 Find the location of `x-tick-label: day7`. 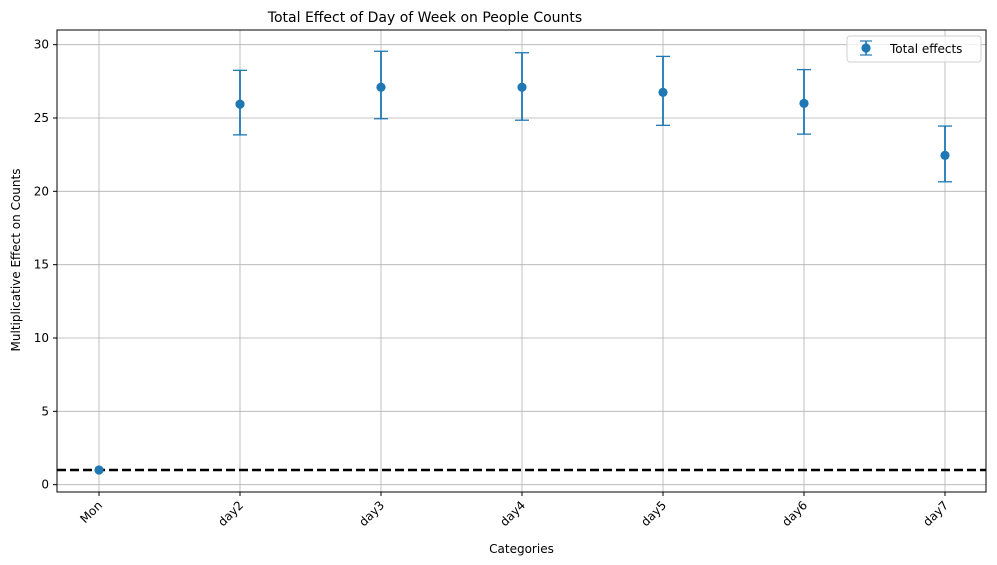

x-tick-label: day7 is located at coordinates (935, 513).